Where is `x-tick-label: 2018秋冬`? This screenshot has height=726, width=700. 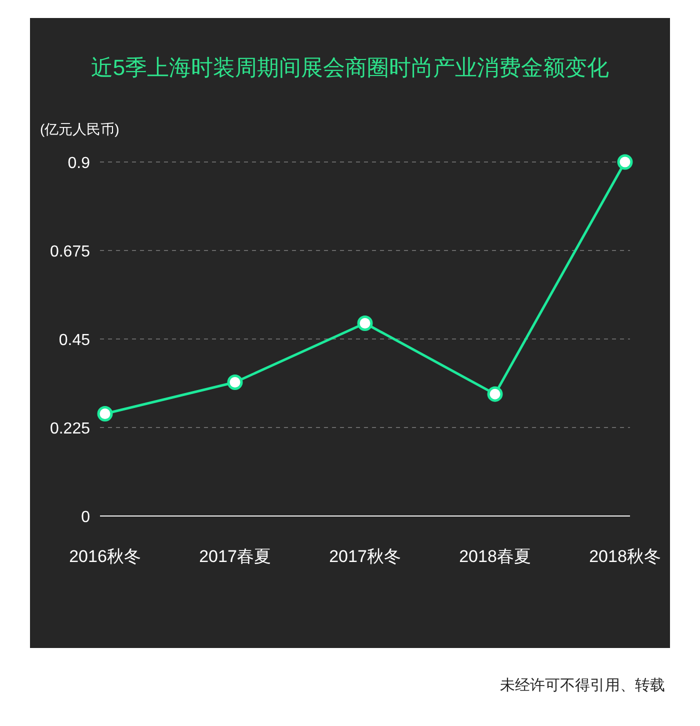
x-tick-label: 2018秋冬 is located at coordinates (625, 556).